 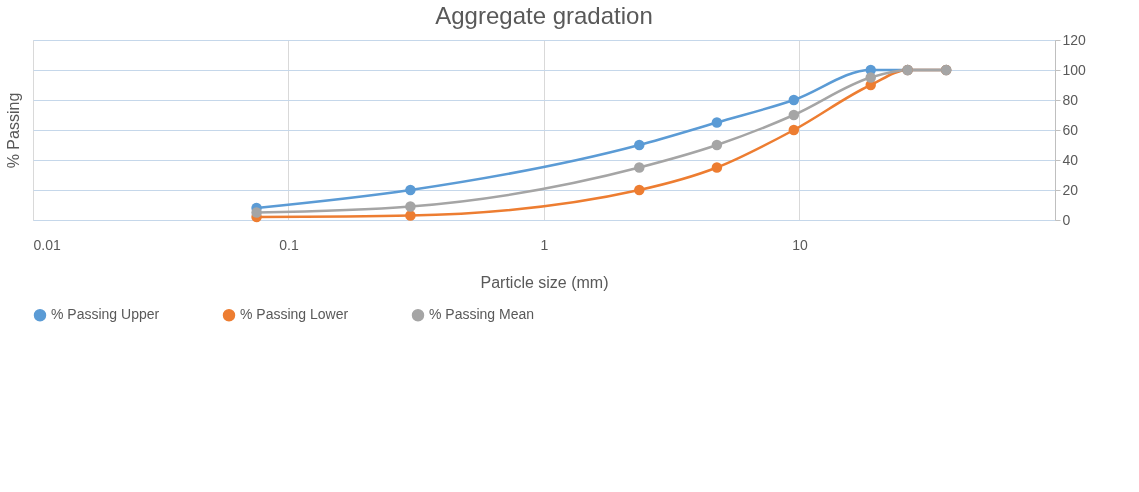 What do you see at coordinates (1070, 99) in the screenshot?
I see `y-tick-label: 80` at bounding box center [1070, 99].